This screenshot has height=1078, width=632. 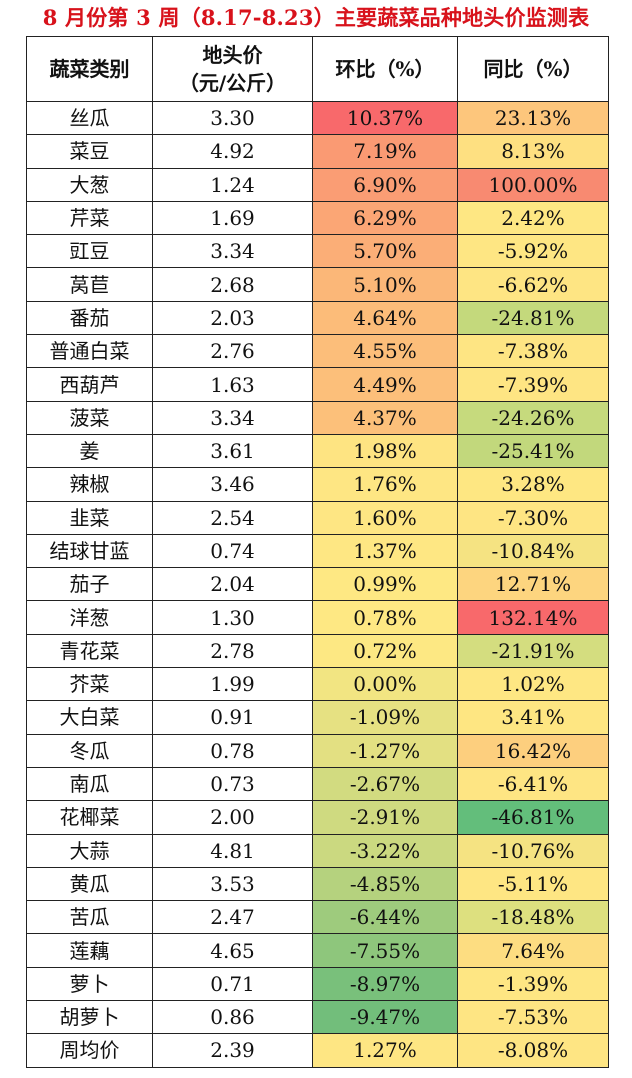 I want to click on table-row: 西葫芦 1.63 4.49% -7.39%, so click(x=317, y=384).